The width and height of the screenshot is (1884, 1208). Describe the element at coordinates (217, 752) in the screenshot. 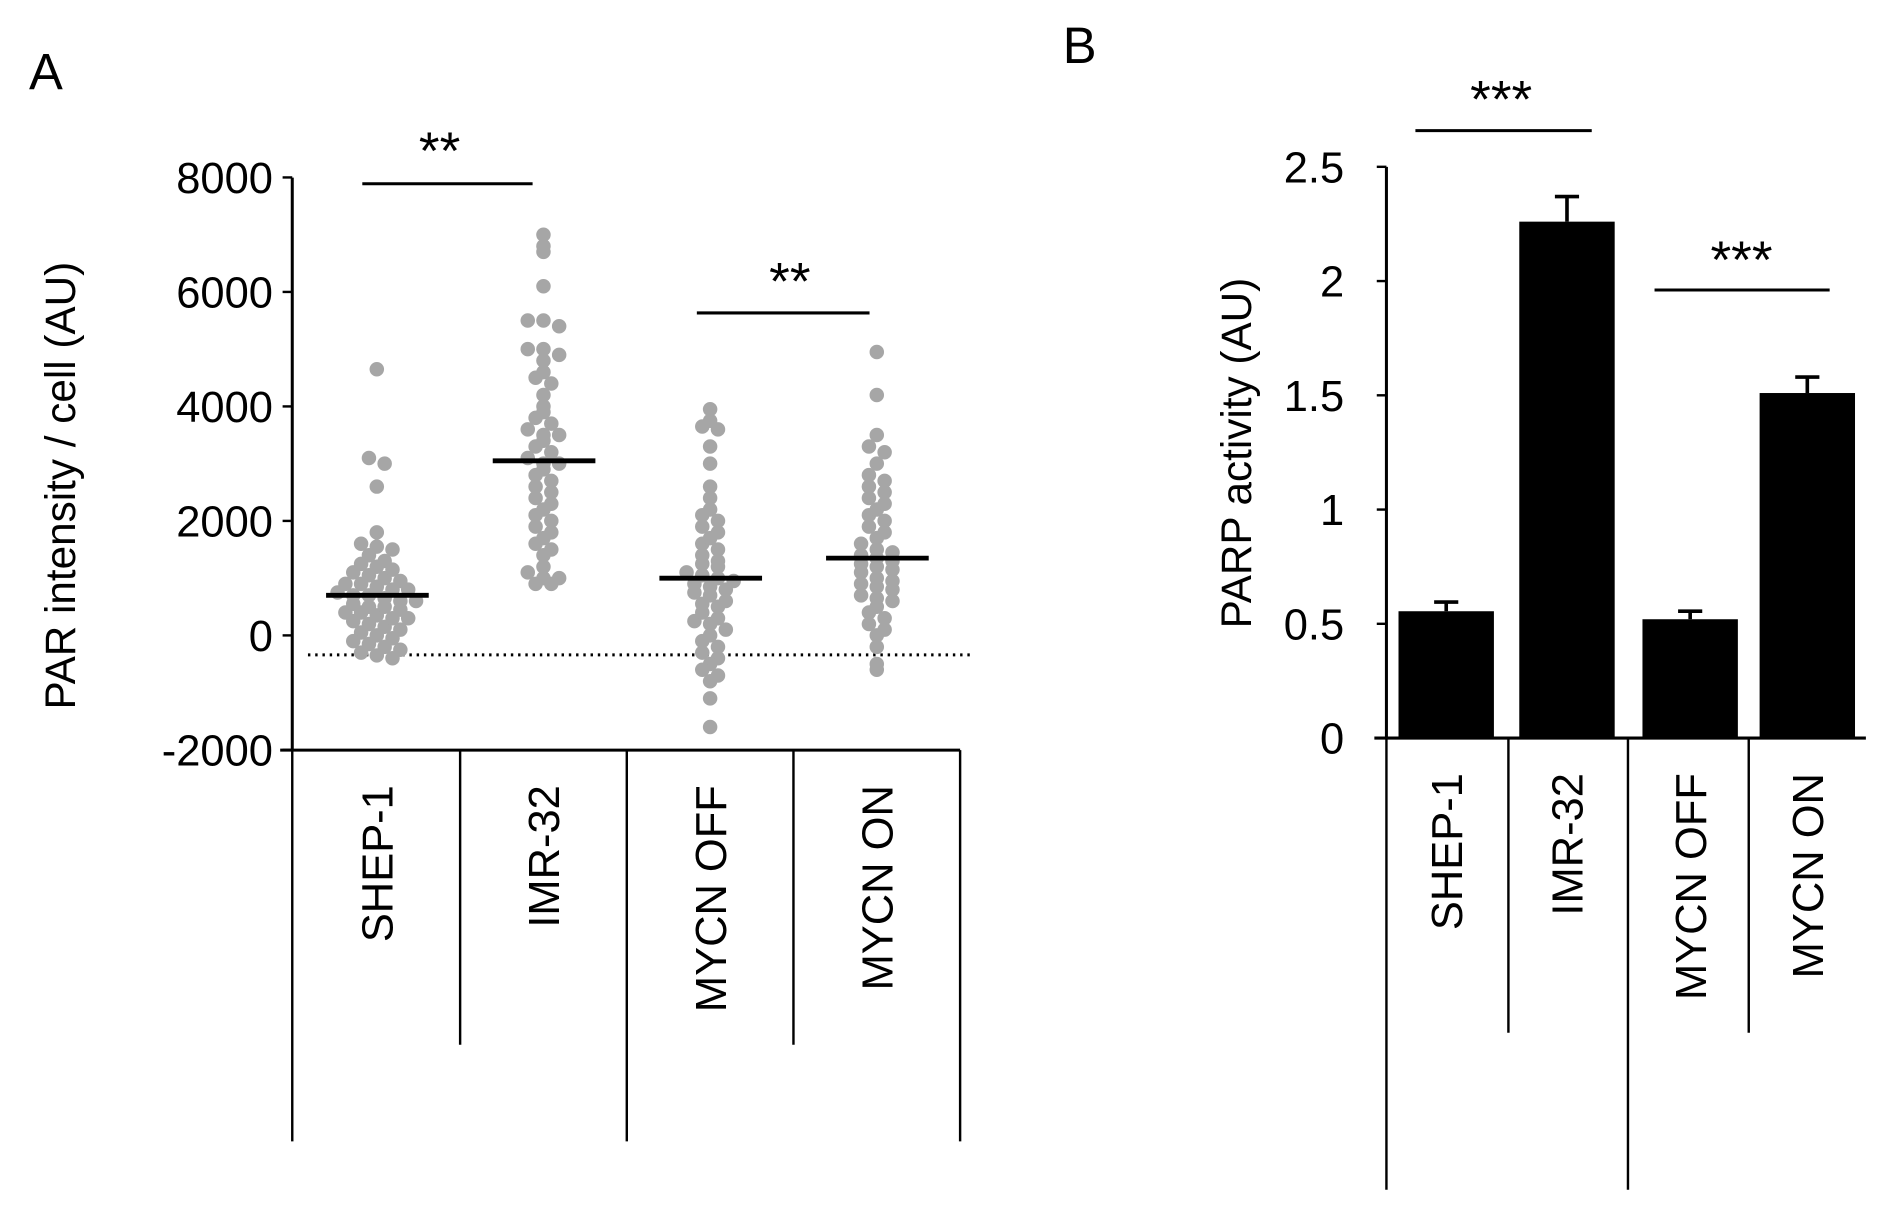

I see `y-tick-label: -2000` at that location.